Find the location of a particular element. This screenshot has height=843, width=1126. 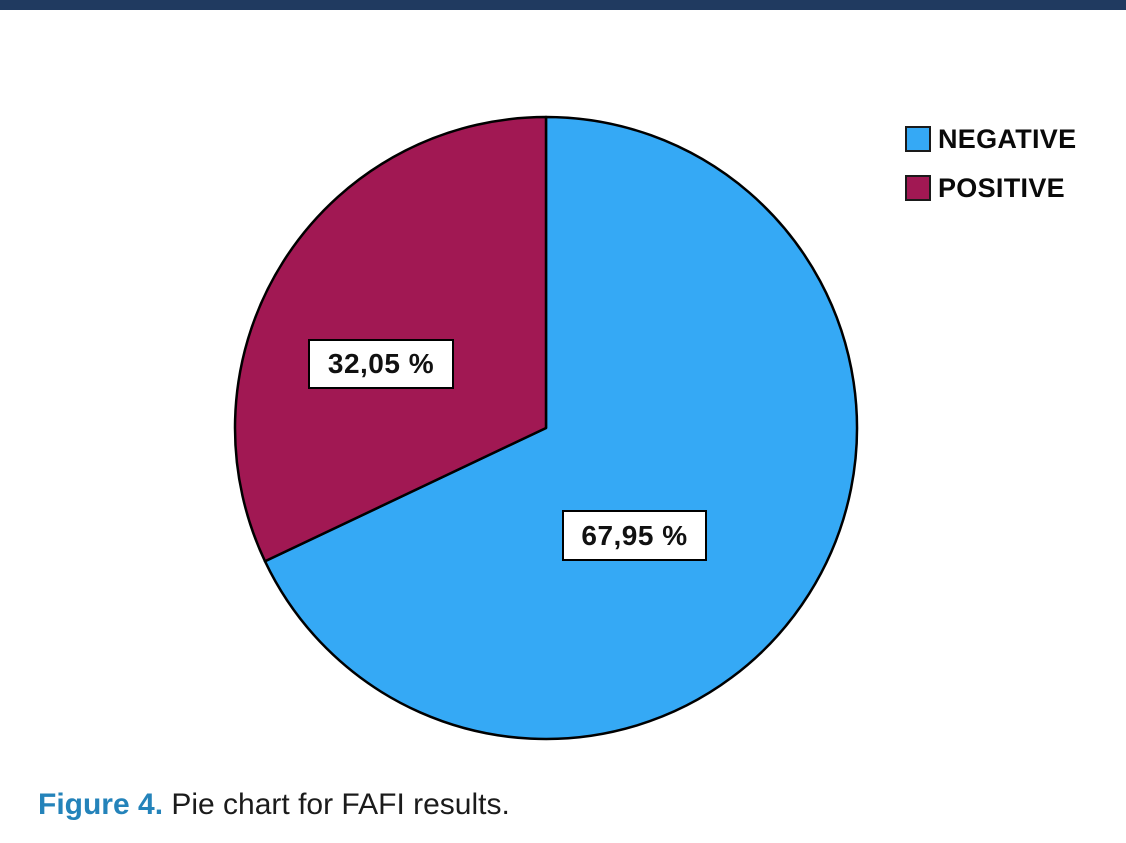

legend-label-negative: NEGATIVE is located at coordinates (1007, 138).